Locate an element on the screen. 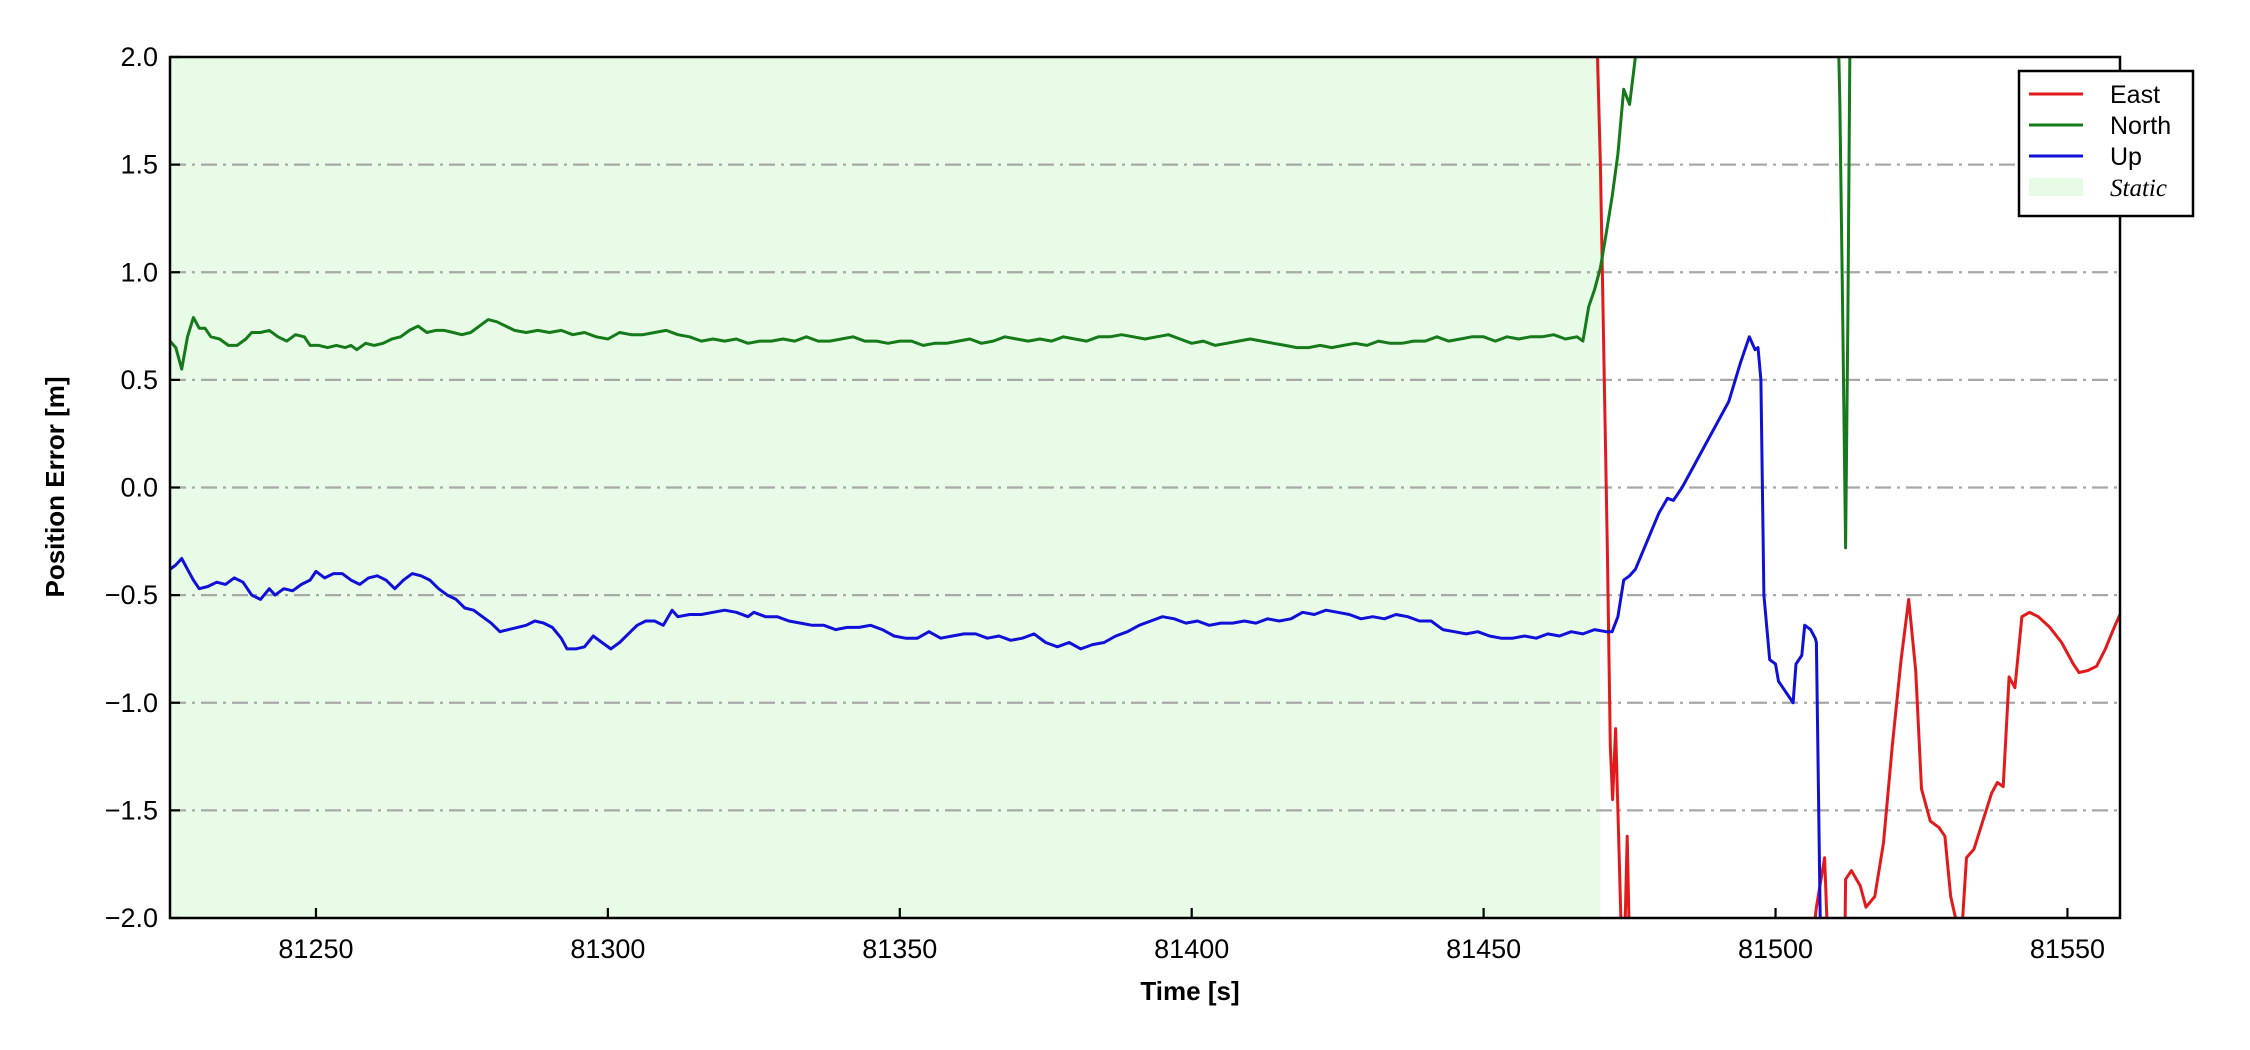 The height and width of the screenshot is (1050, 2250). x-axis: 81250 81300 81350 81400 81450 81500 81550 is located at coordinates (1191, 936).